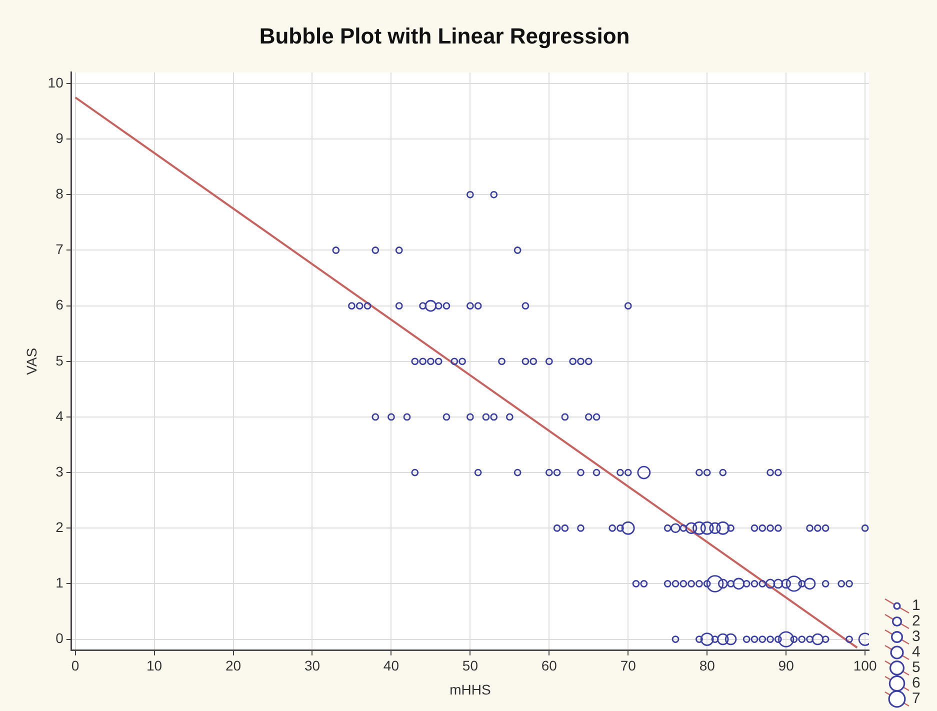 The image size is (937, 711). I want to click on x-tick-label: 80, so click(707, 666).